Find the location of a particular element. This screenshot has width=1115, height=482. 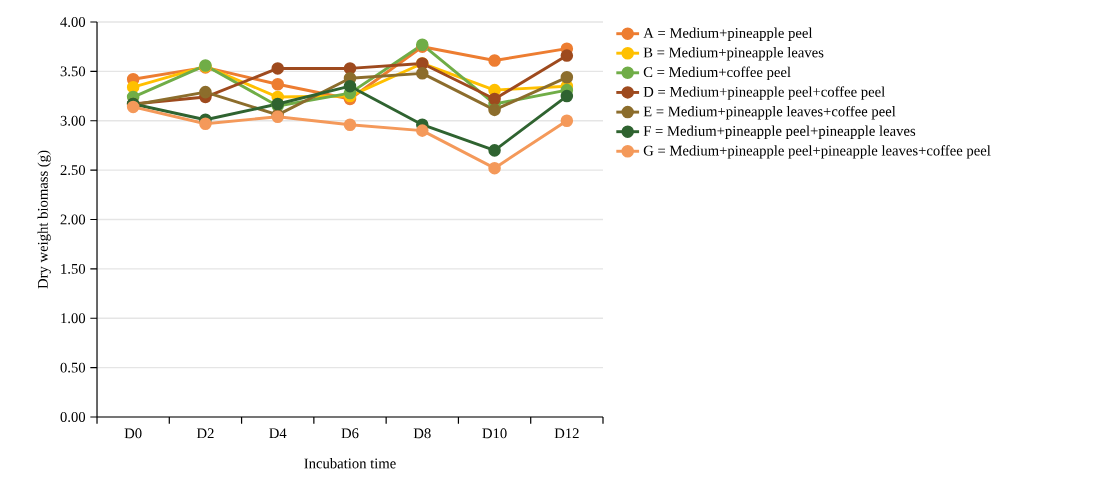

y-axis-title: Dry weight biomass (g) is located at coordinates (44, 219).